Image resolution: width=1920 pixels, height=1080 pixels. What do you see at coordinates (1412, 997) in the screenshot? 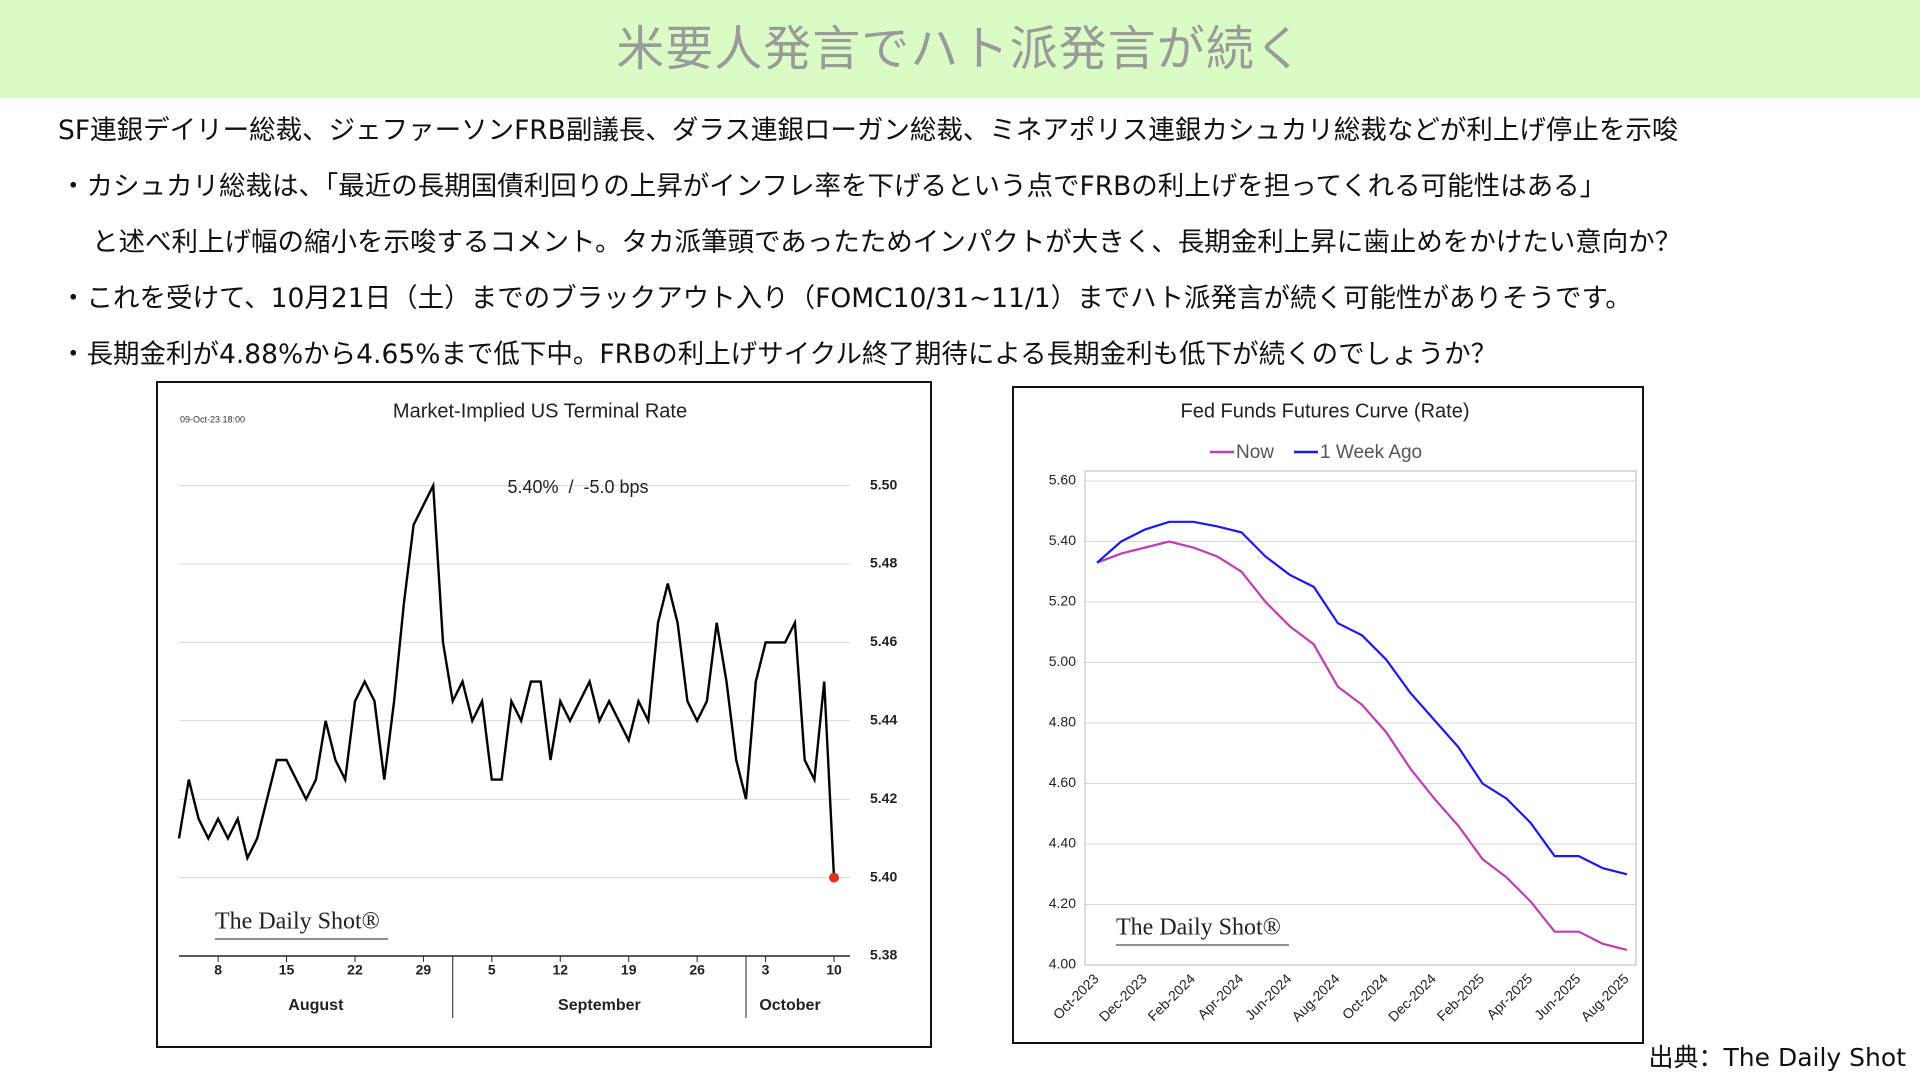
I see `x-tick-label: Dec-2024` at bounding box center [1412, 997].